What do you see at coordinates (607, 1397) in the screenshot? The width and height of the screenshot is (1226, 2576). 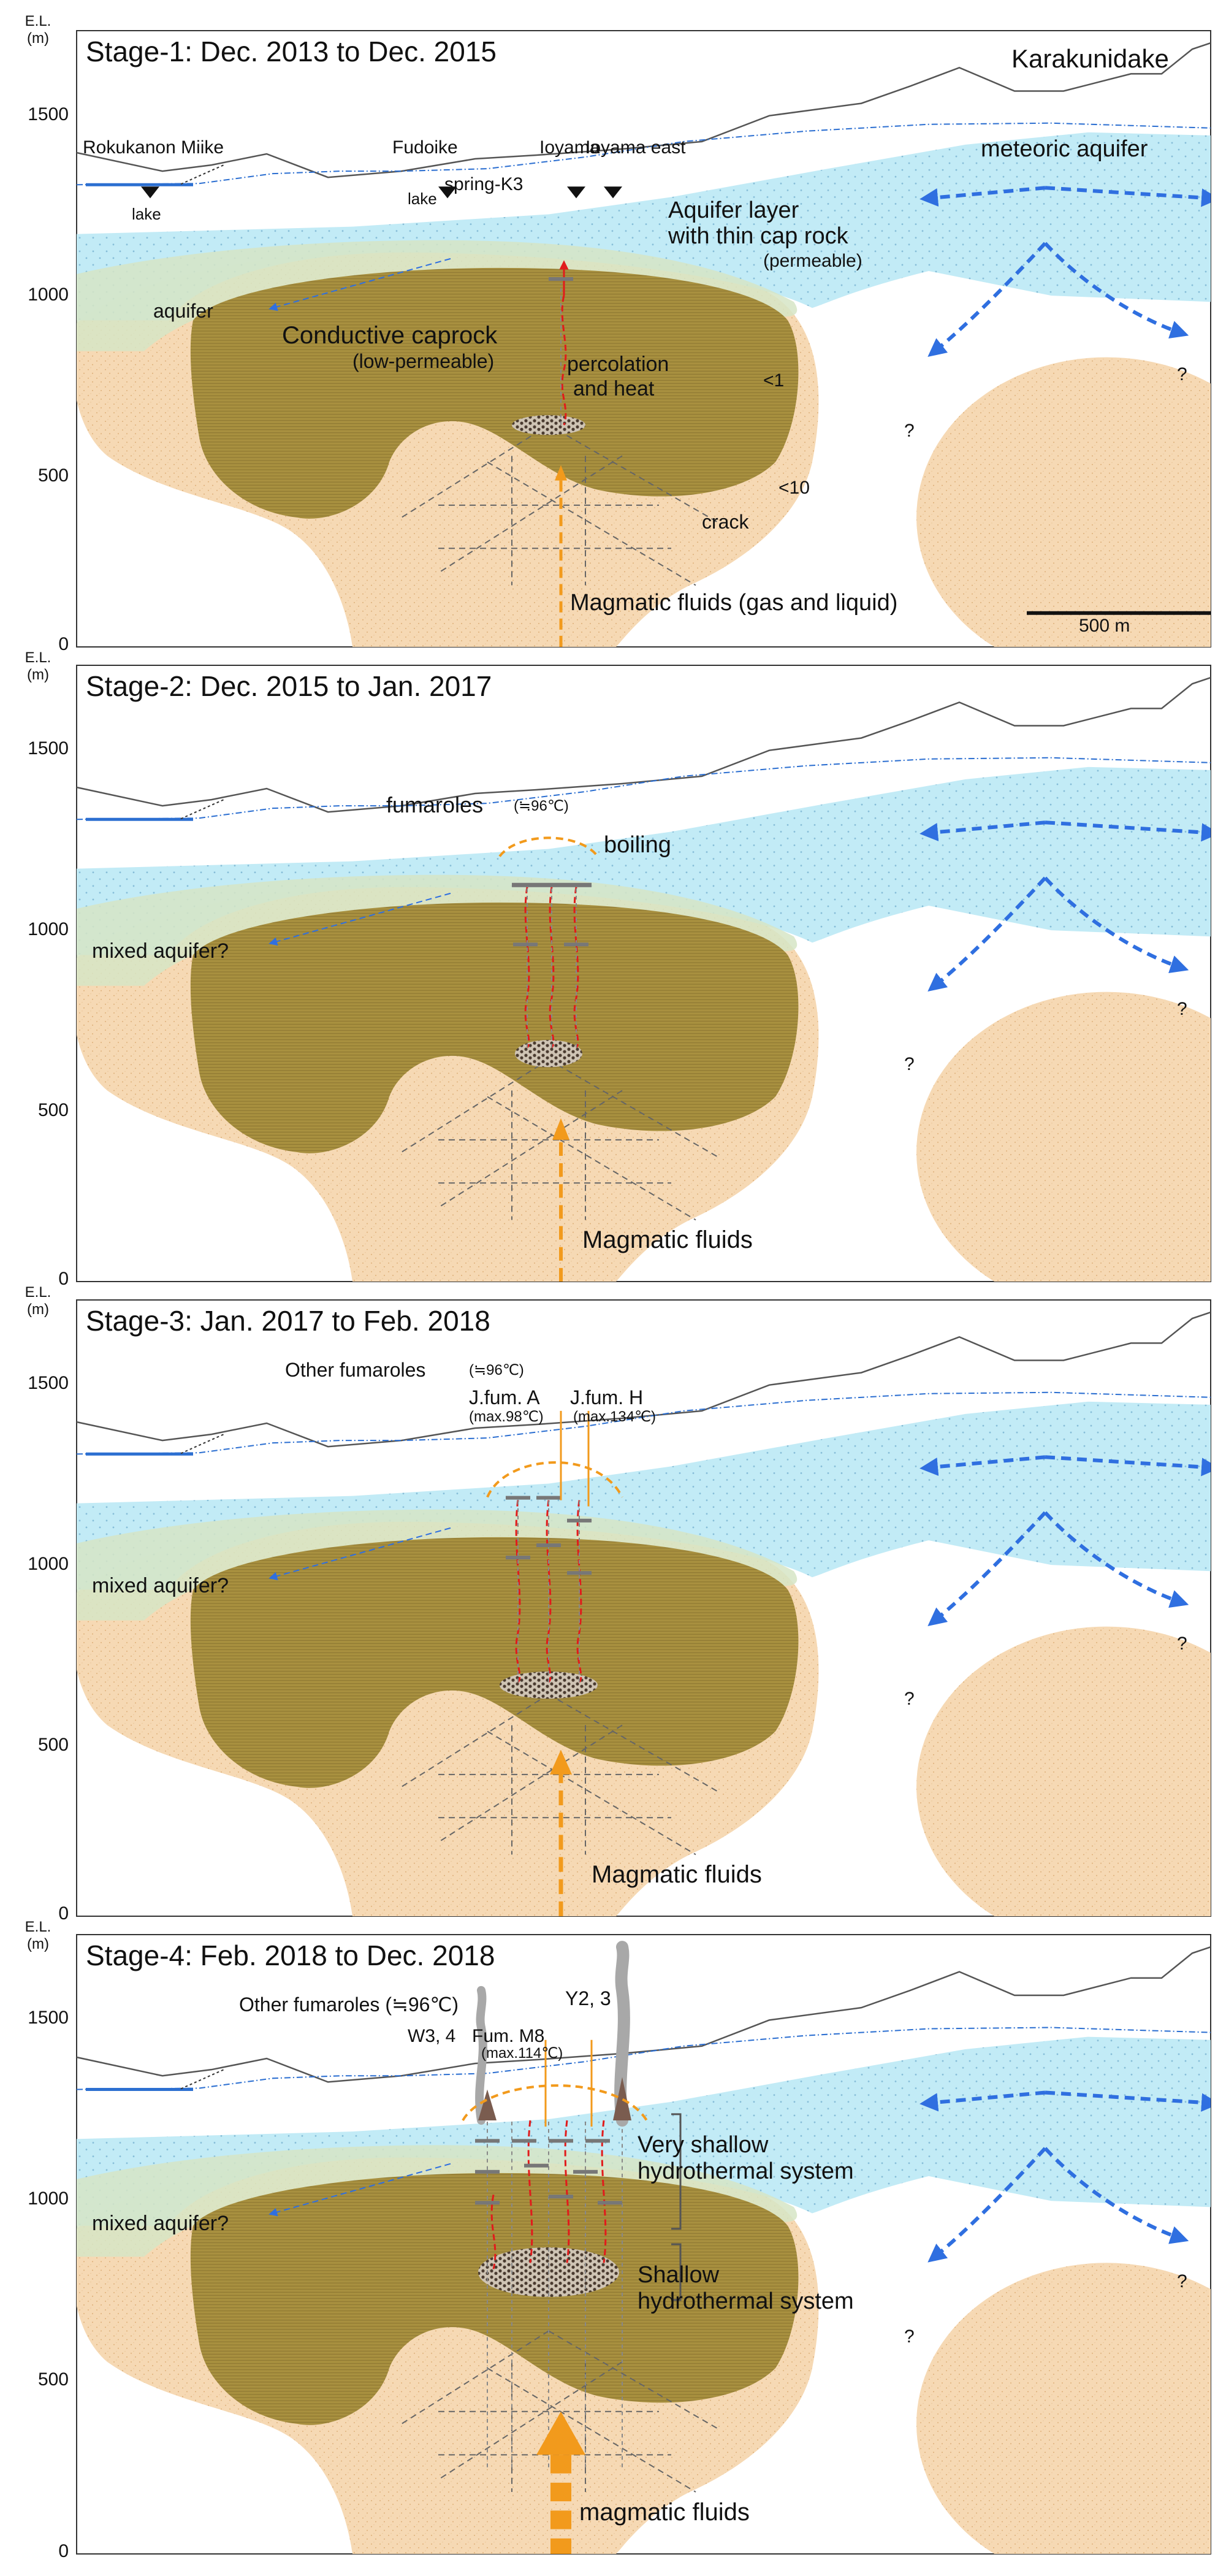 I see `label-jfum-h: J.fum. H` at bounding box center [607, 1397].